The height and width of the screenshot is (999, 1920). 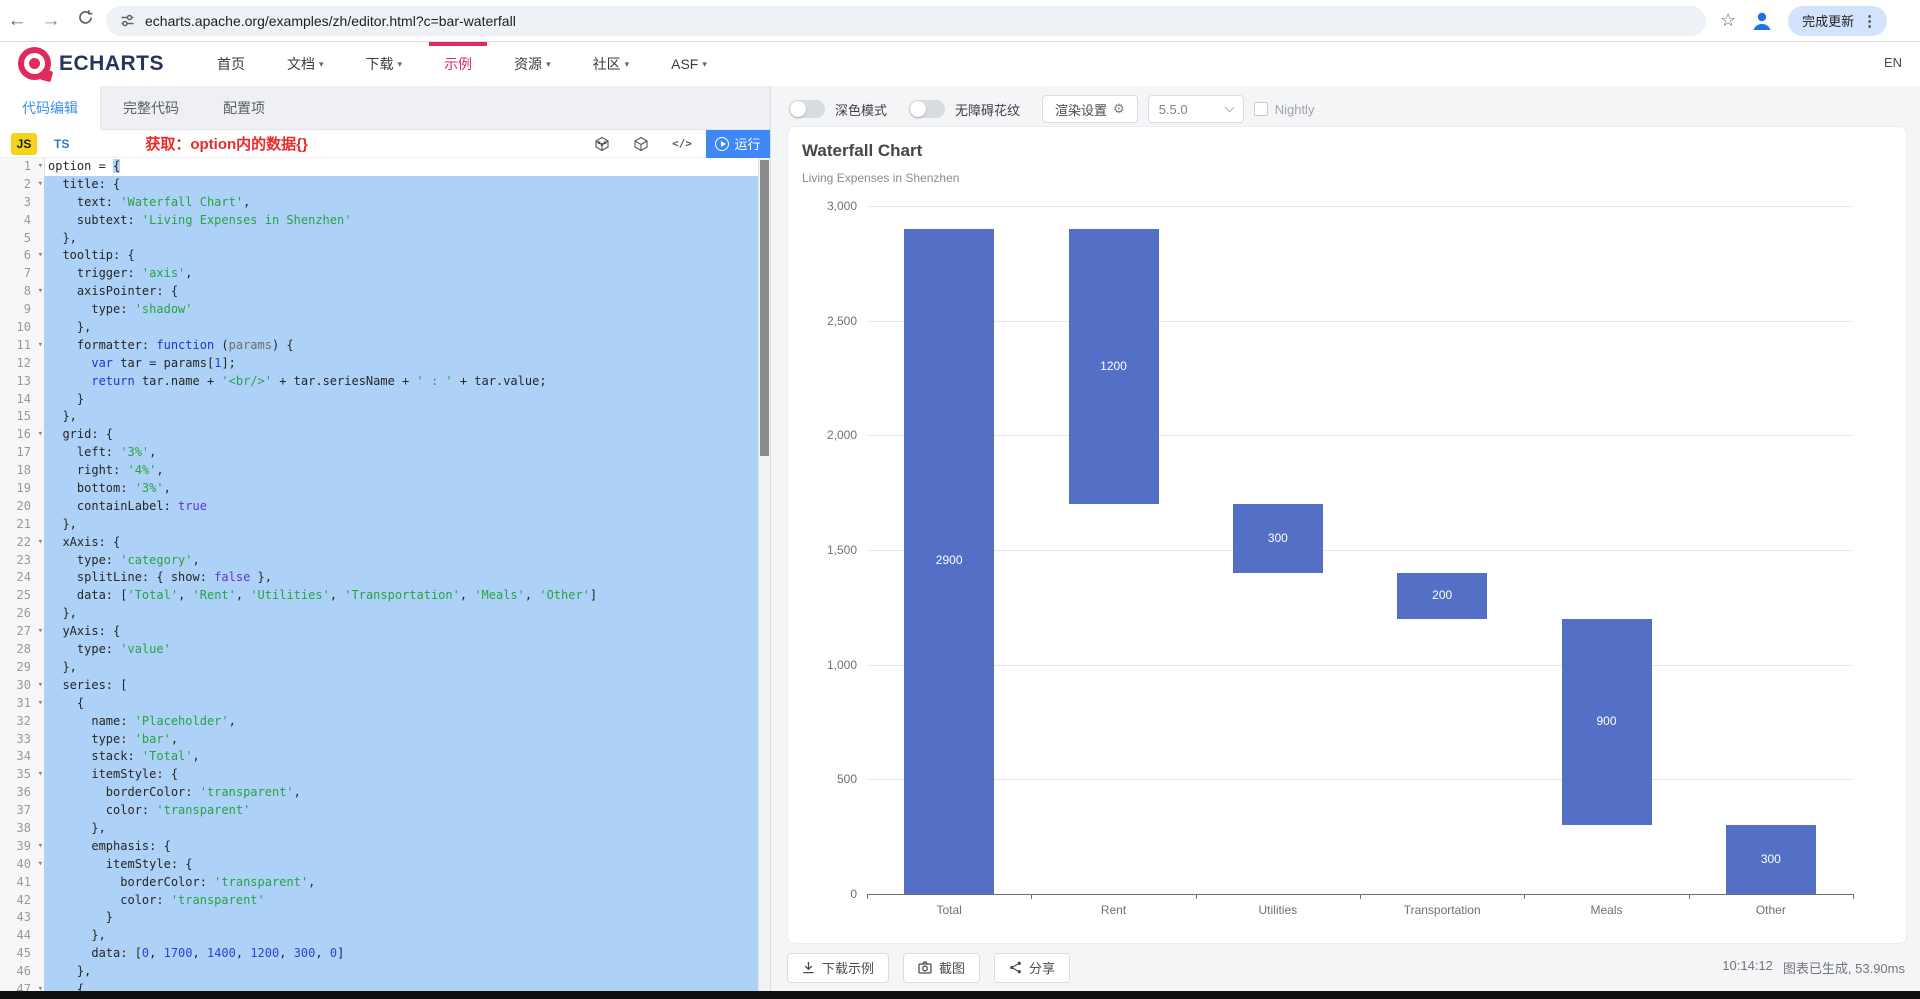 I want to click on js-toggle: JS, so click(x=24, y=143).